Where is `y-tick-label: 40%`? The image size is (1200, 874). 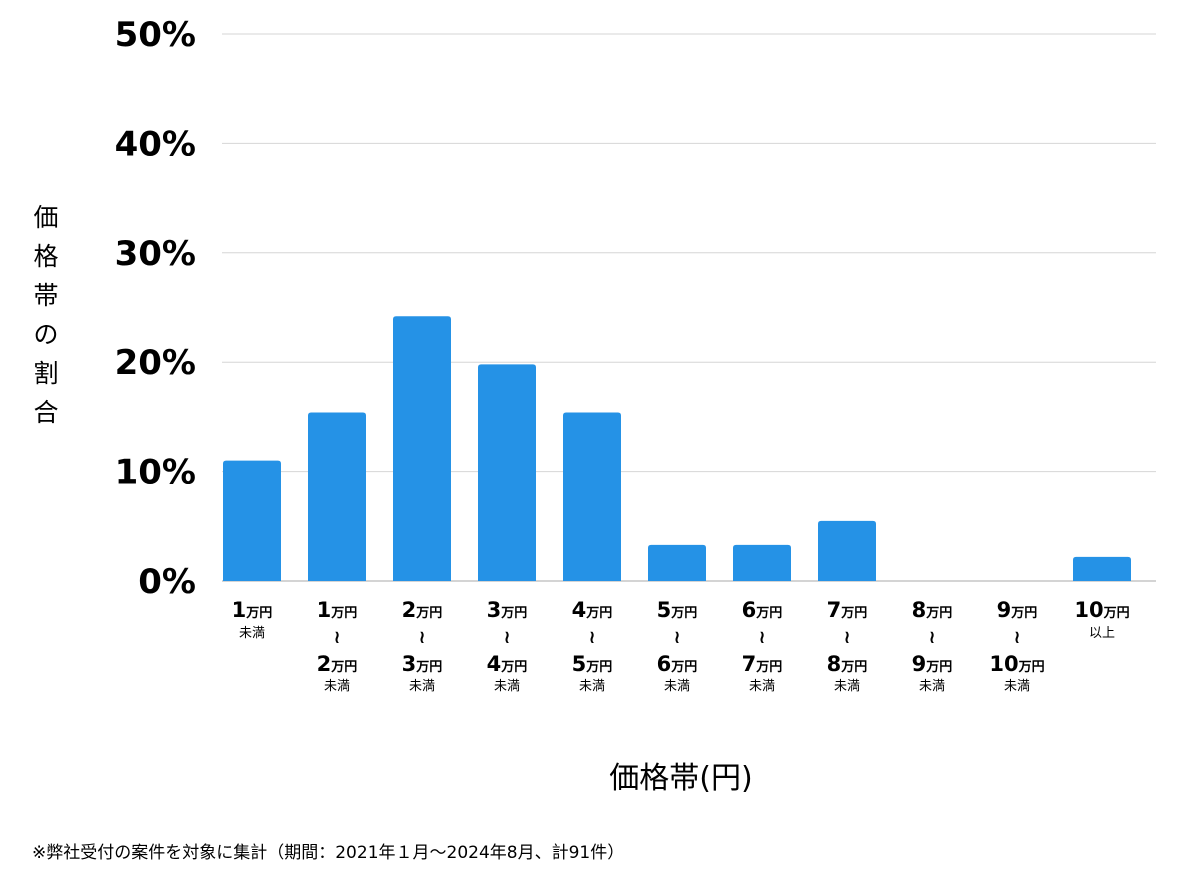
y-tick-label: 40% is located at coordinates (155, 144).